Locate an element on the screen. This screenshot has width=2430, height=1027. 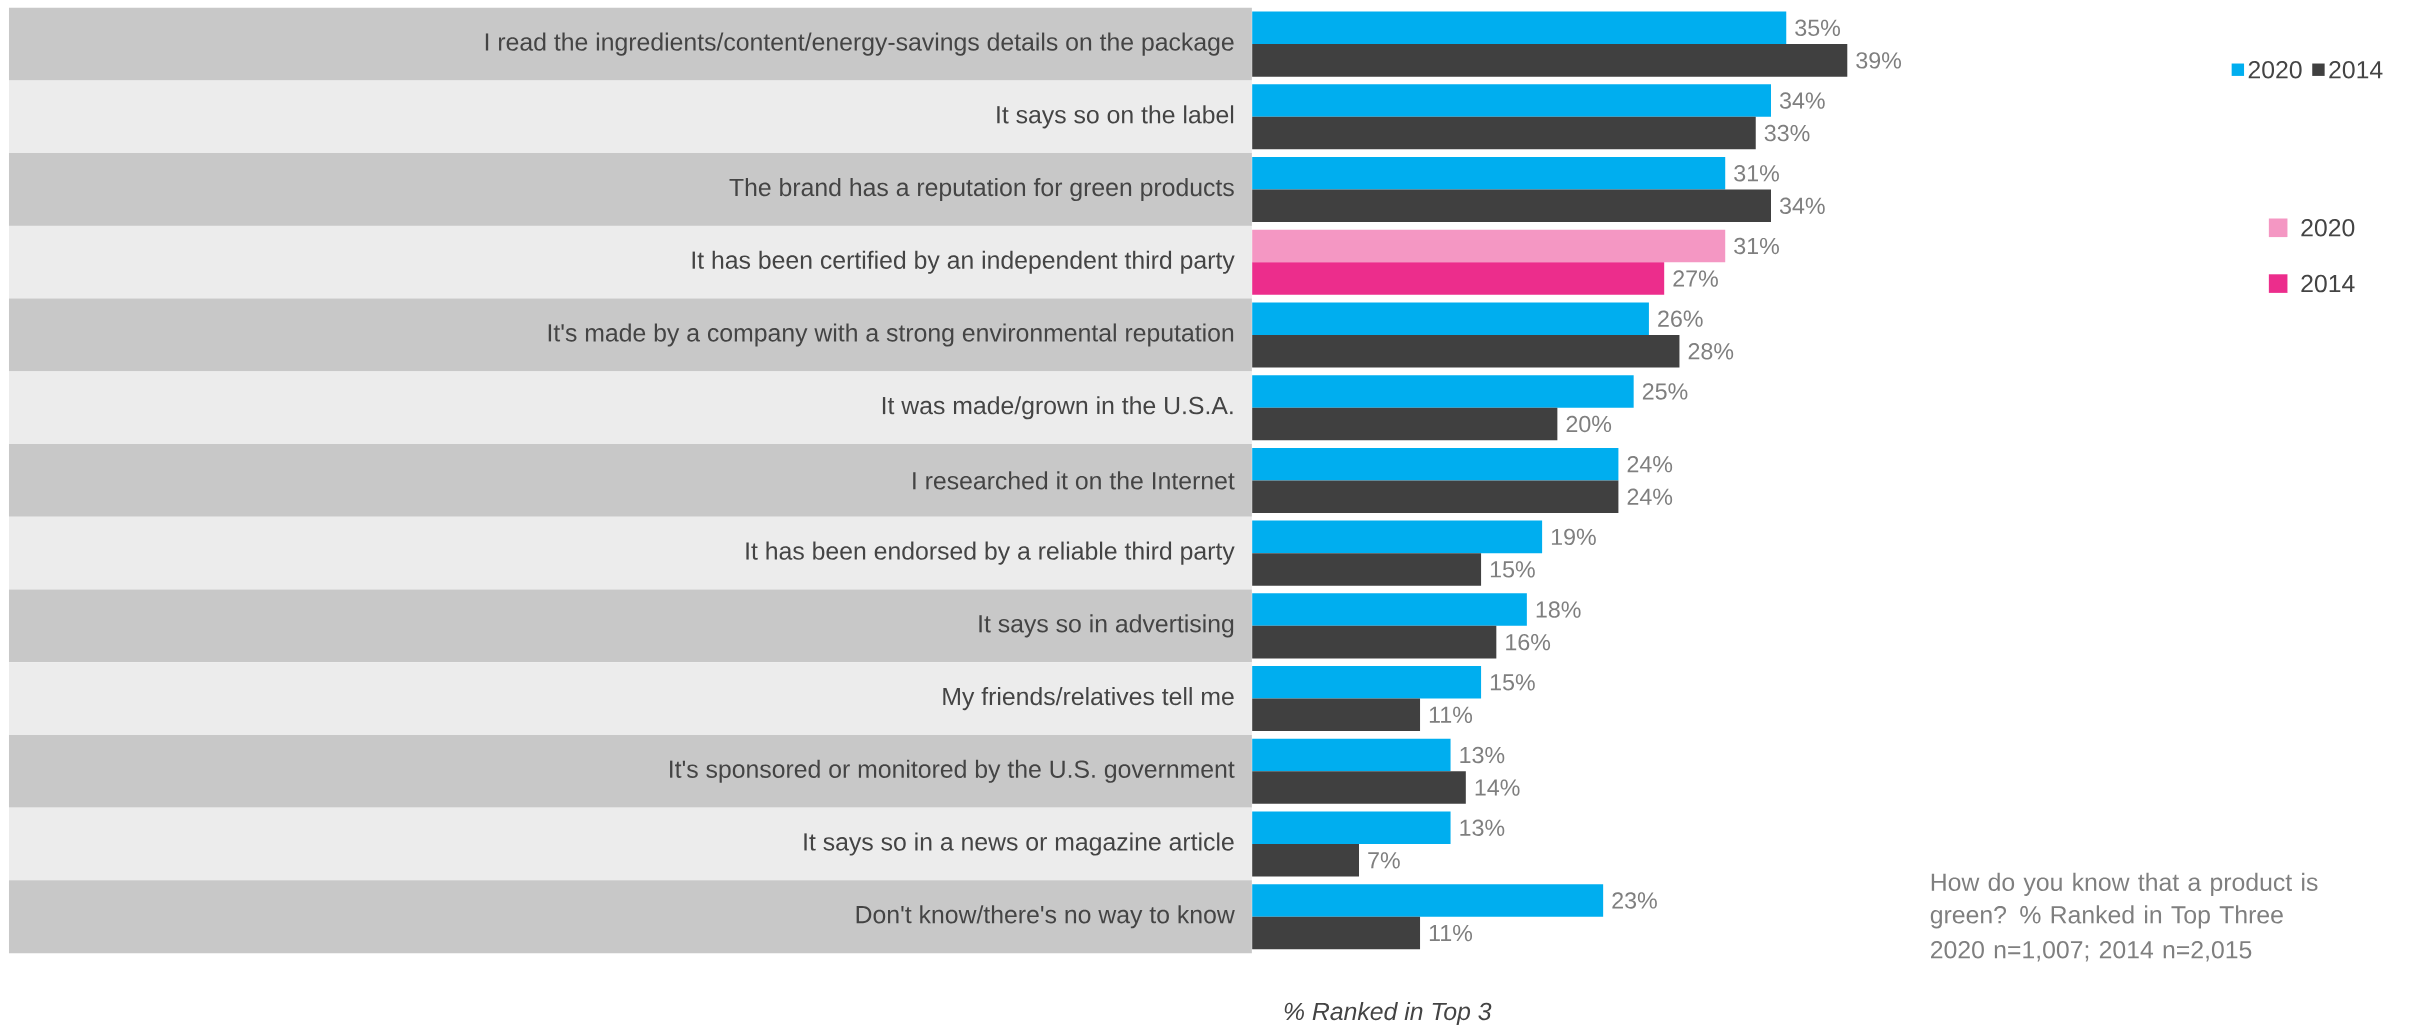
y-tick-label: It was made/grown in the U.S.A. is located at coordinates (1057, 407).